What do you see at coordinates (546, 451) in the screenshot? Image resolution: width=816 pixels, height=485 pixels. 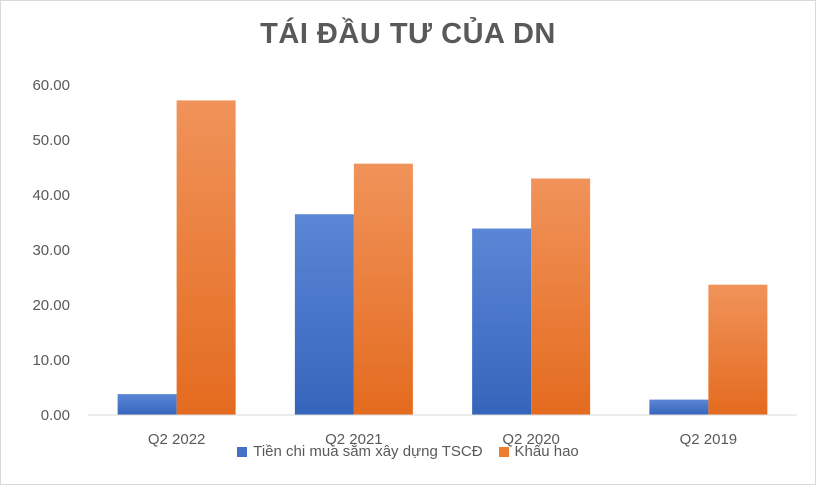 I see `legend-label-series-2: Khấu hao` at bounding box center [546, 451].